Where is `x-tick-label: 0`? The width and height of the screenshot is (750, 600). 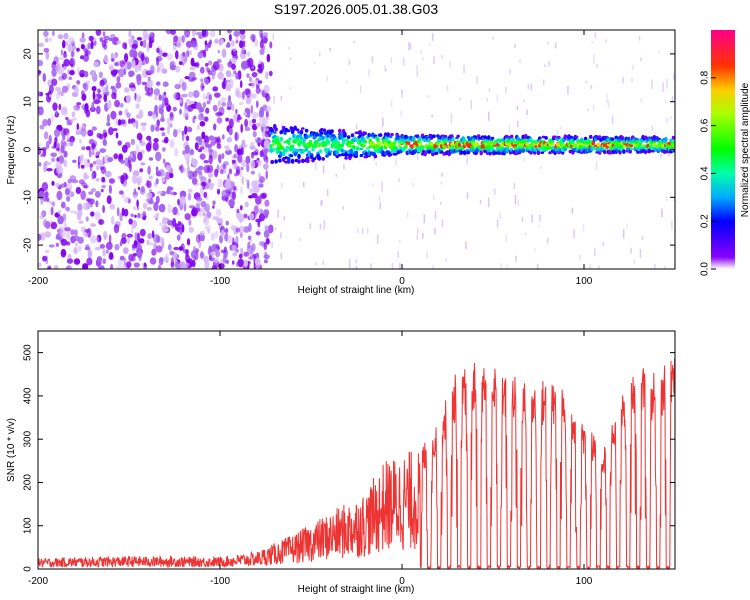 x-tick-label: 0 is located at coordinates (402, 281).